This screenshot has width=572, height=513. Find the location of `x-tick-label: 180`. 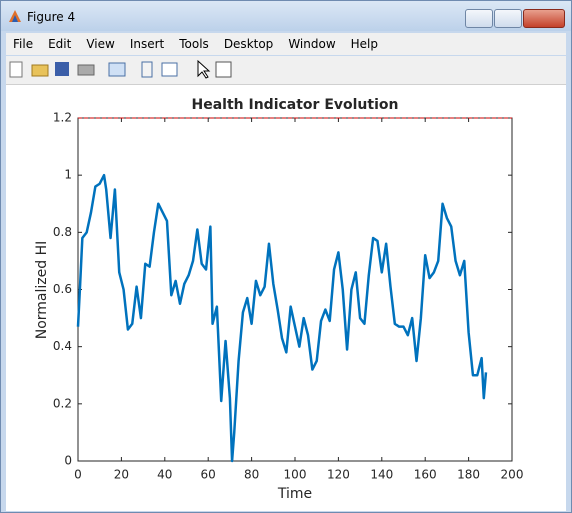

x-tick-label: 180 is located at coordinates (468, 475).